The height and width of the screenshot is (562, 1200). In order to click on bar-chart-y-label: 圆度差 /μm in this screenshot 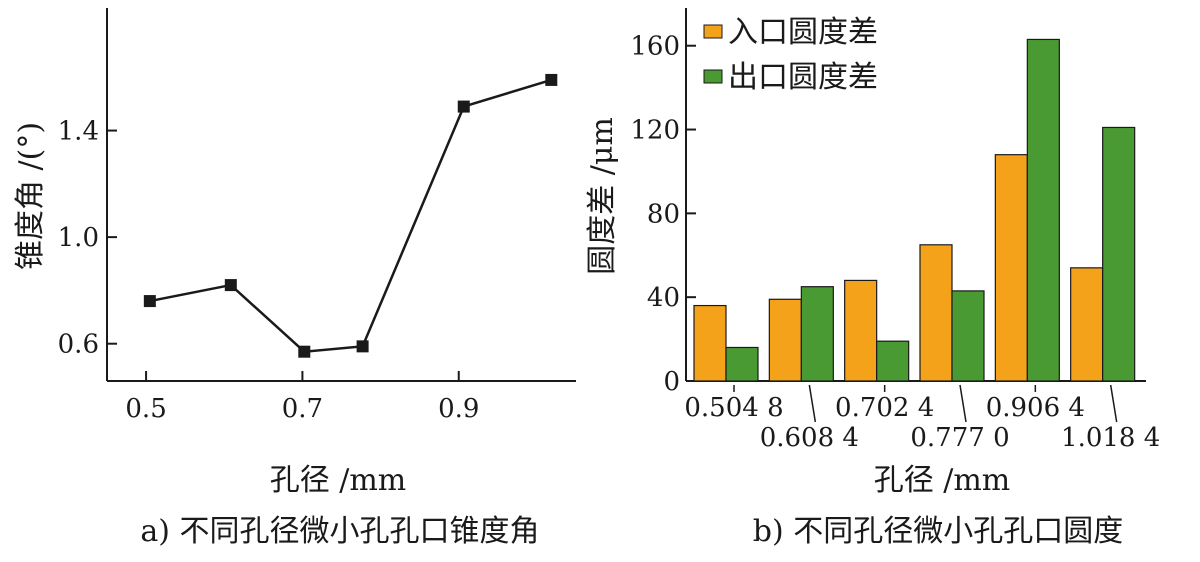, I will do `click(602, 196)`.